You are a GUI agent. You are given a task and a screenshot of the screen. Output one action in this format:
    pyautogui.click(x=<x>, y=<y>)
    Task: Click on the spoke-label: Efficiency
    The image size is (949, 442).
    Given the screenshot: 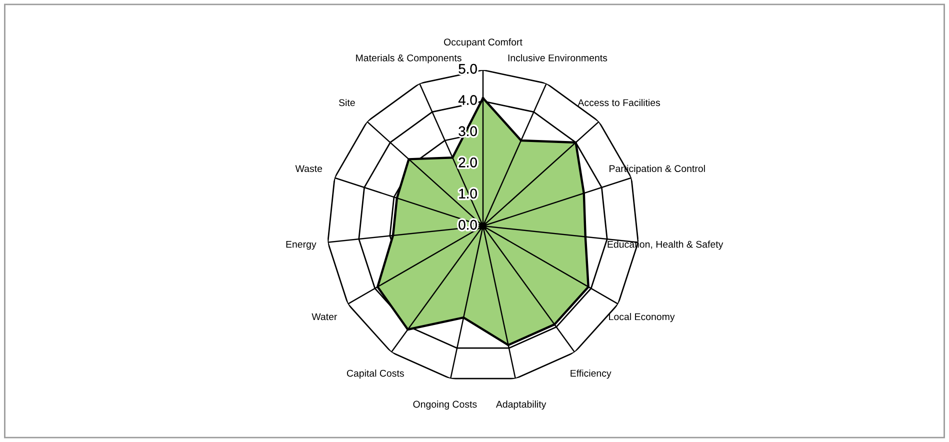 What is the action you would take?
    pyautogui.click(x=591, y=374)
    